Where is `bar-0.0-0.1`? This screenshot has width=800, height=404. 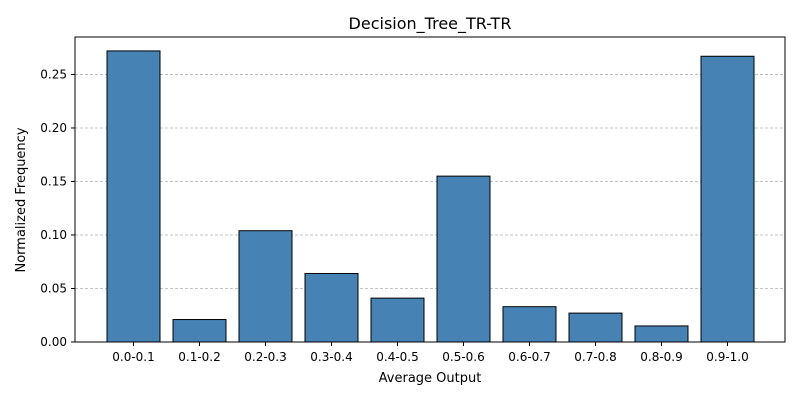
bar-0.0-0.1 is located at coordinates (133, 196).